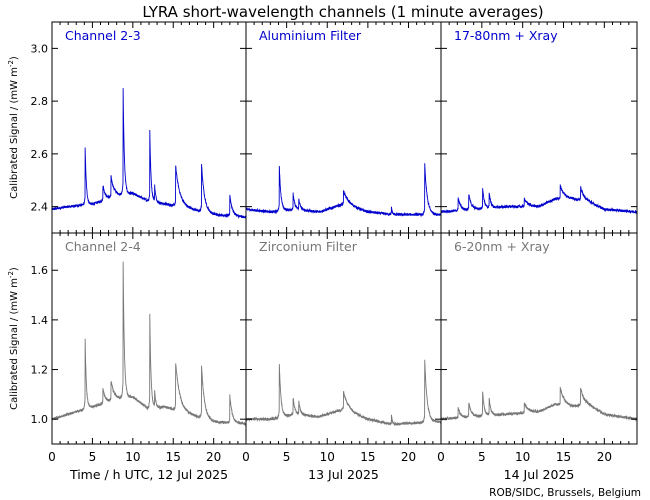 The image size is (650, 500). What do you see at coordinates (40, 370) in the screenshot?
I see `y-tick-label: 1.2` at bounding box center [40, 370].